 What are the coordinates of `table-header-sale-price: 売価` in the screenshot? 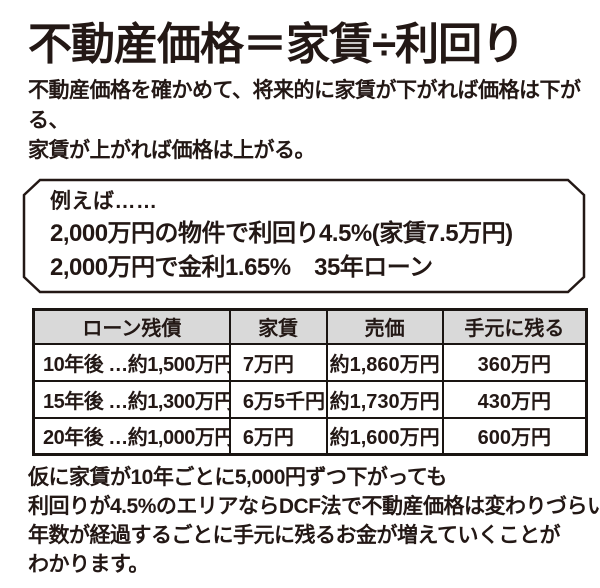 It's located at (384, 326).